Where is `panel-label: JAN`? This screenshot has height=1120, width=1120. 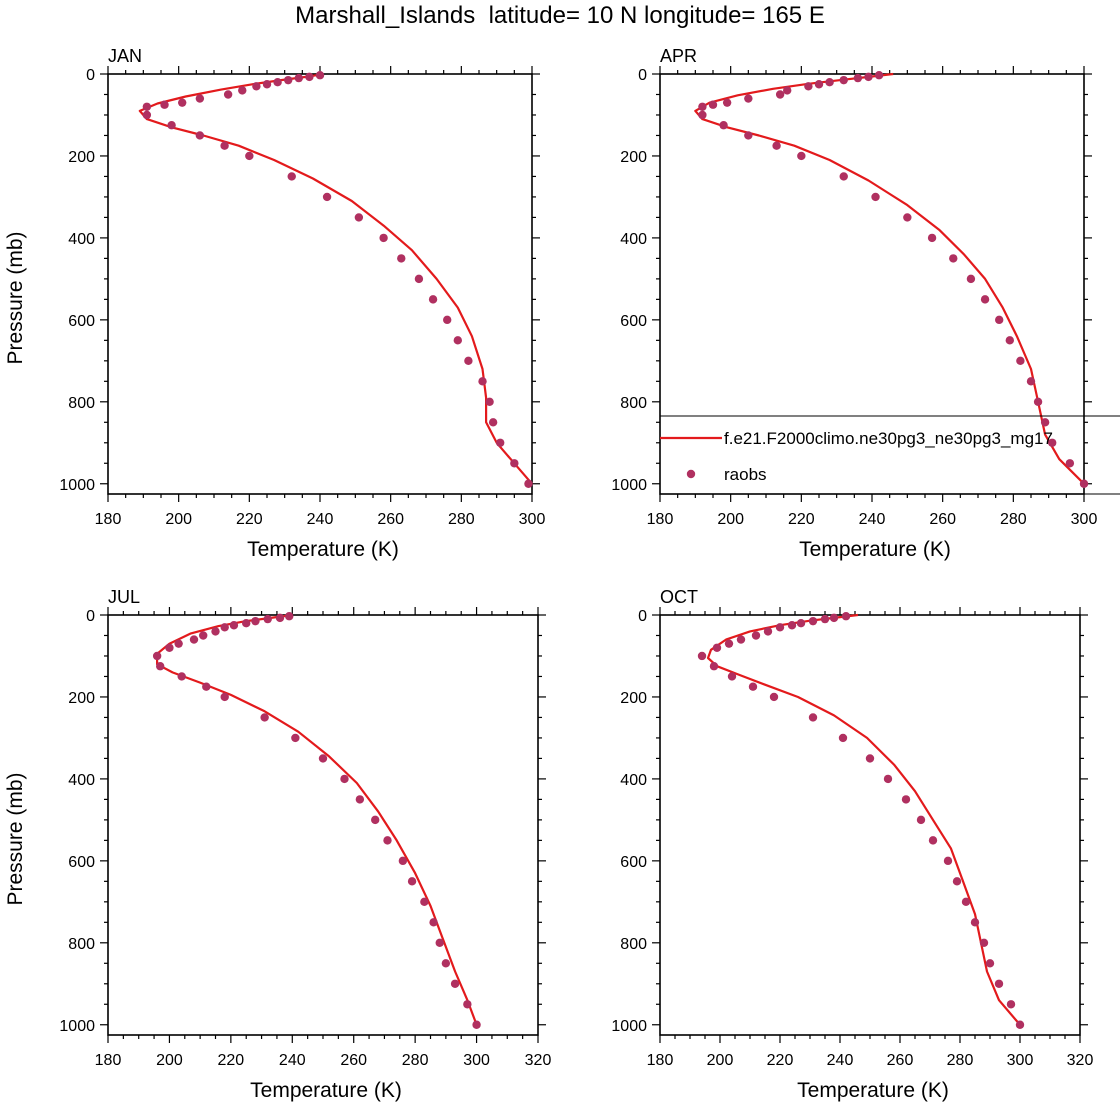 panel-label: JAN is located at coordinates (125, 56).